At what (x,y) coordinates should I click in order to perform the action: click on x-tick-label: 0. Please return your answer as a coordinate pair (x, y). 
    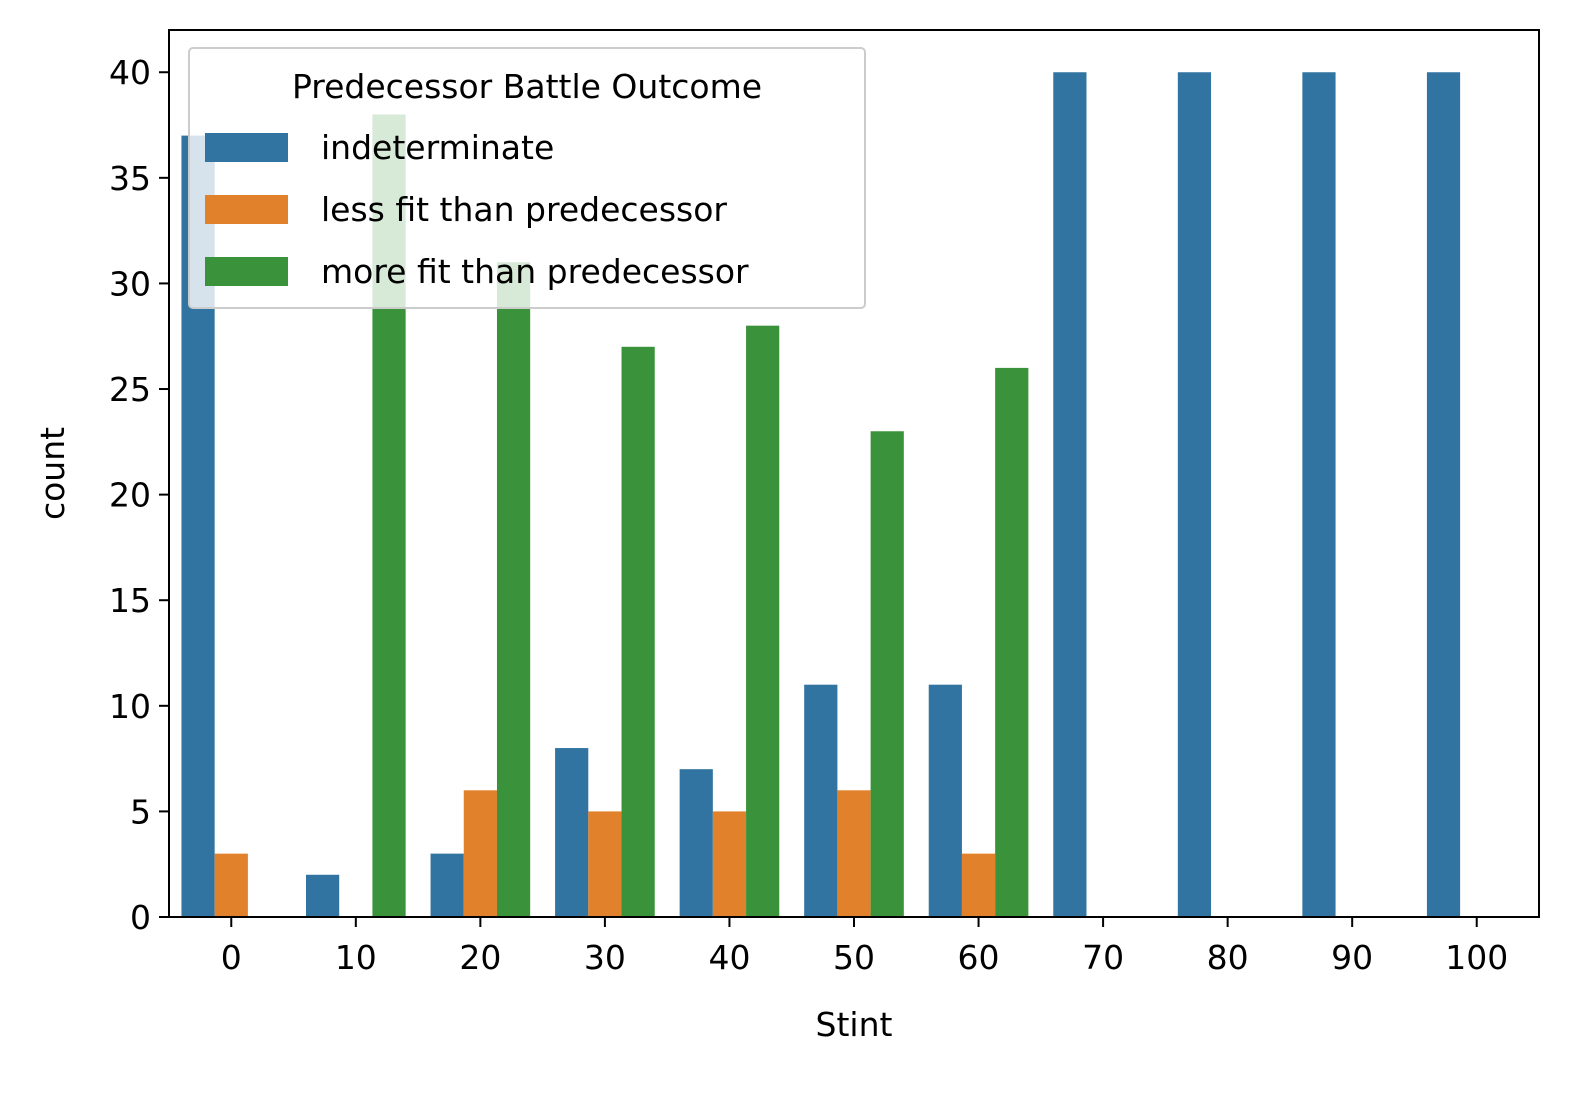
    Looking at the image, I should click on (231, 957).